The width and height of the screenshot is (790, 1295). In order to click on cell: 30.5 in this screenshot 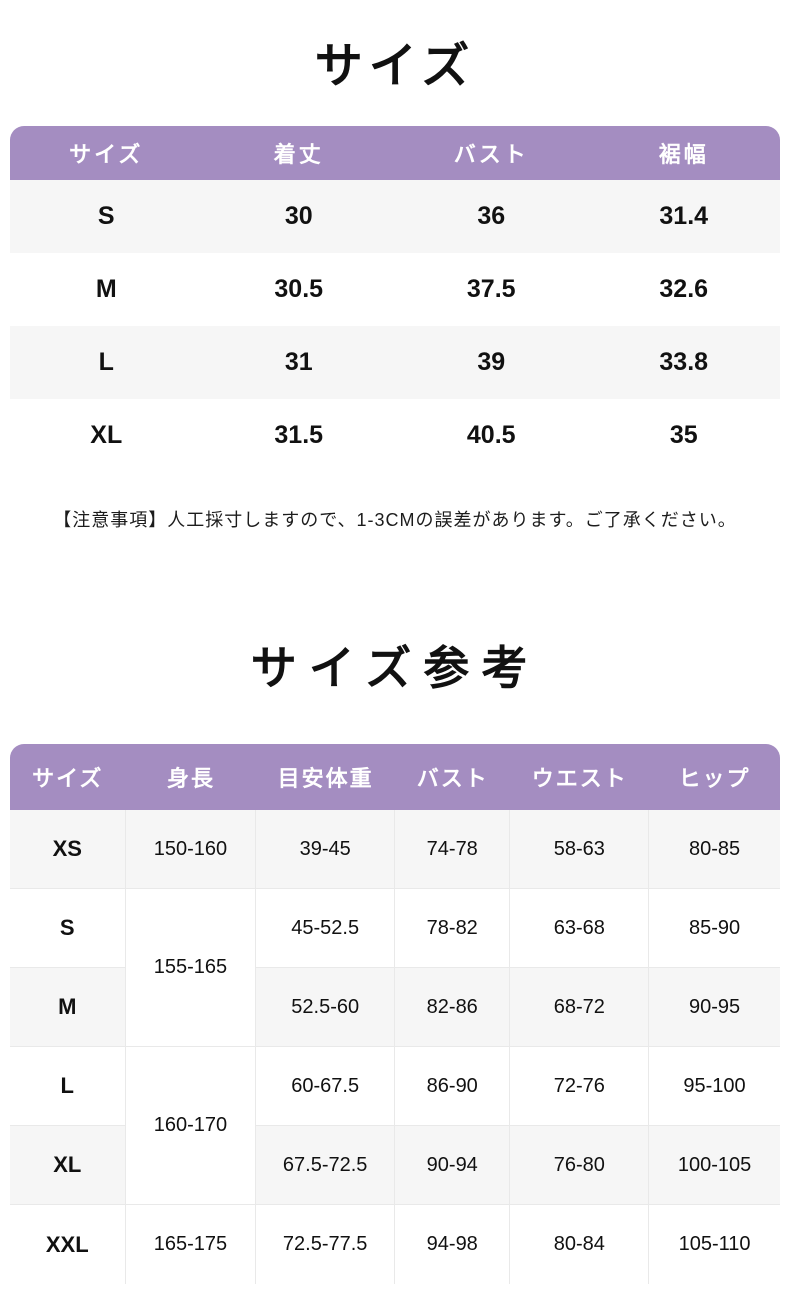, I will do `click(299, 289)`.